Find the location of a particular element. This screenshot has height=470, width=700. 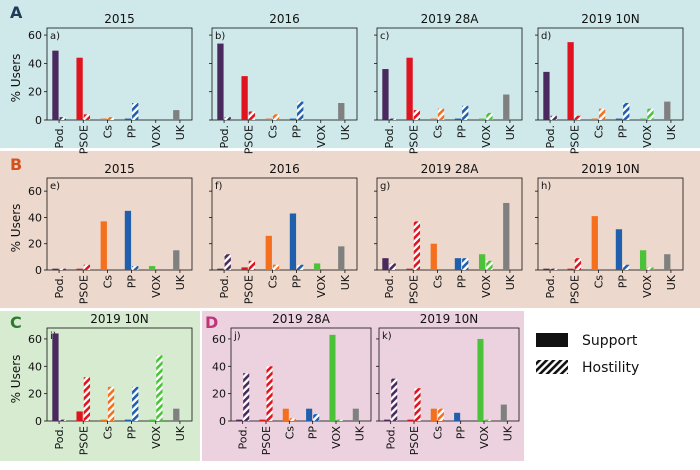

y-tick-label: 0 is located at coordinates (38, 120).